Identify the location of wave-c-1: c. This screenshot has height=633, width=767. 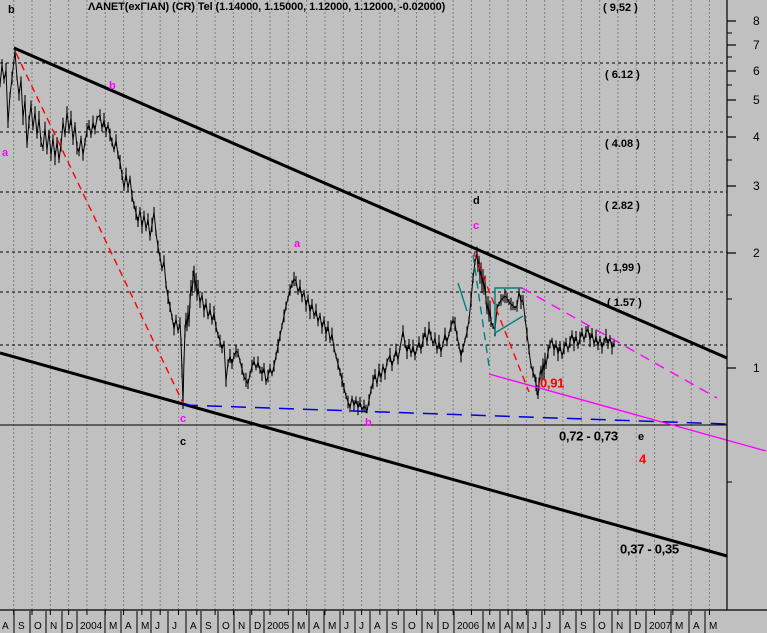
(183, 419).